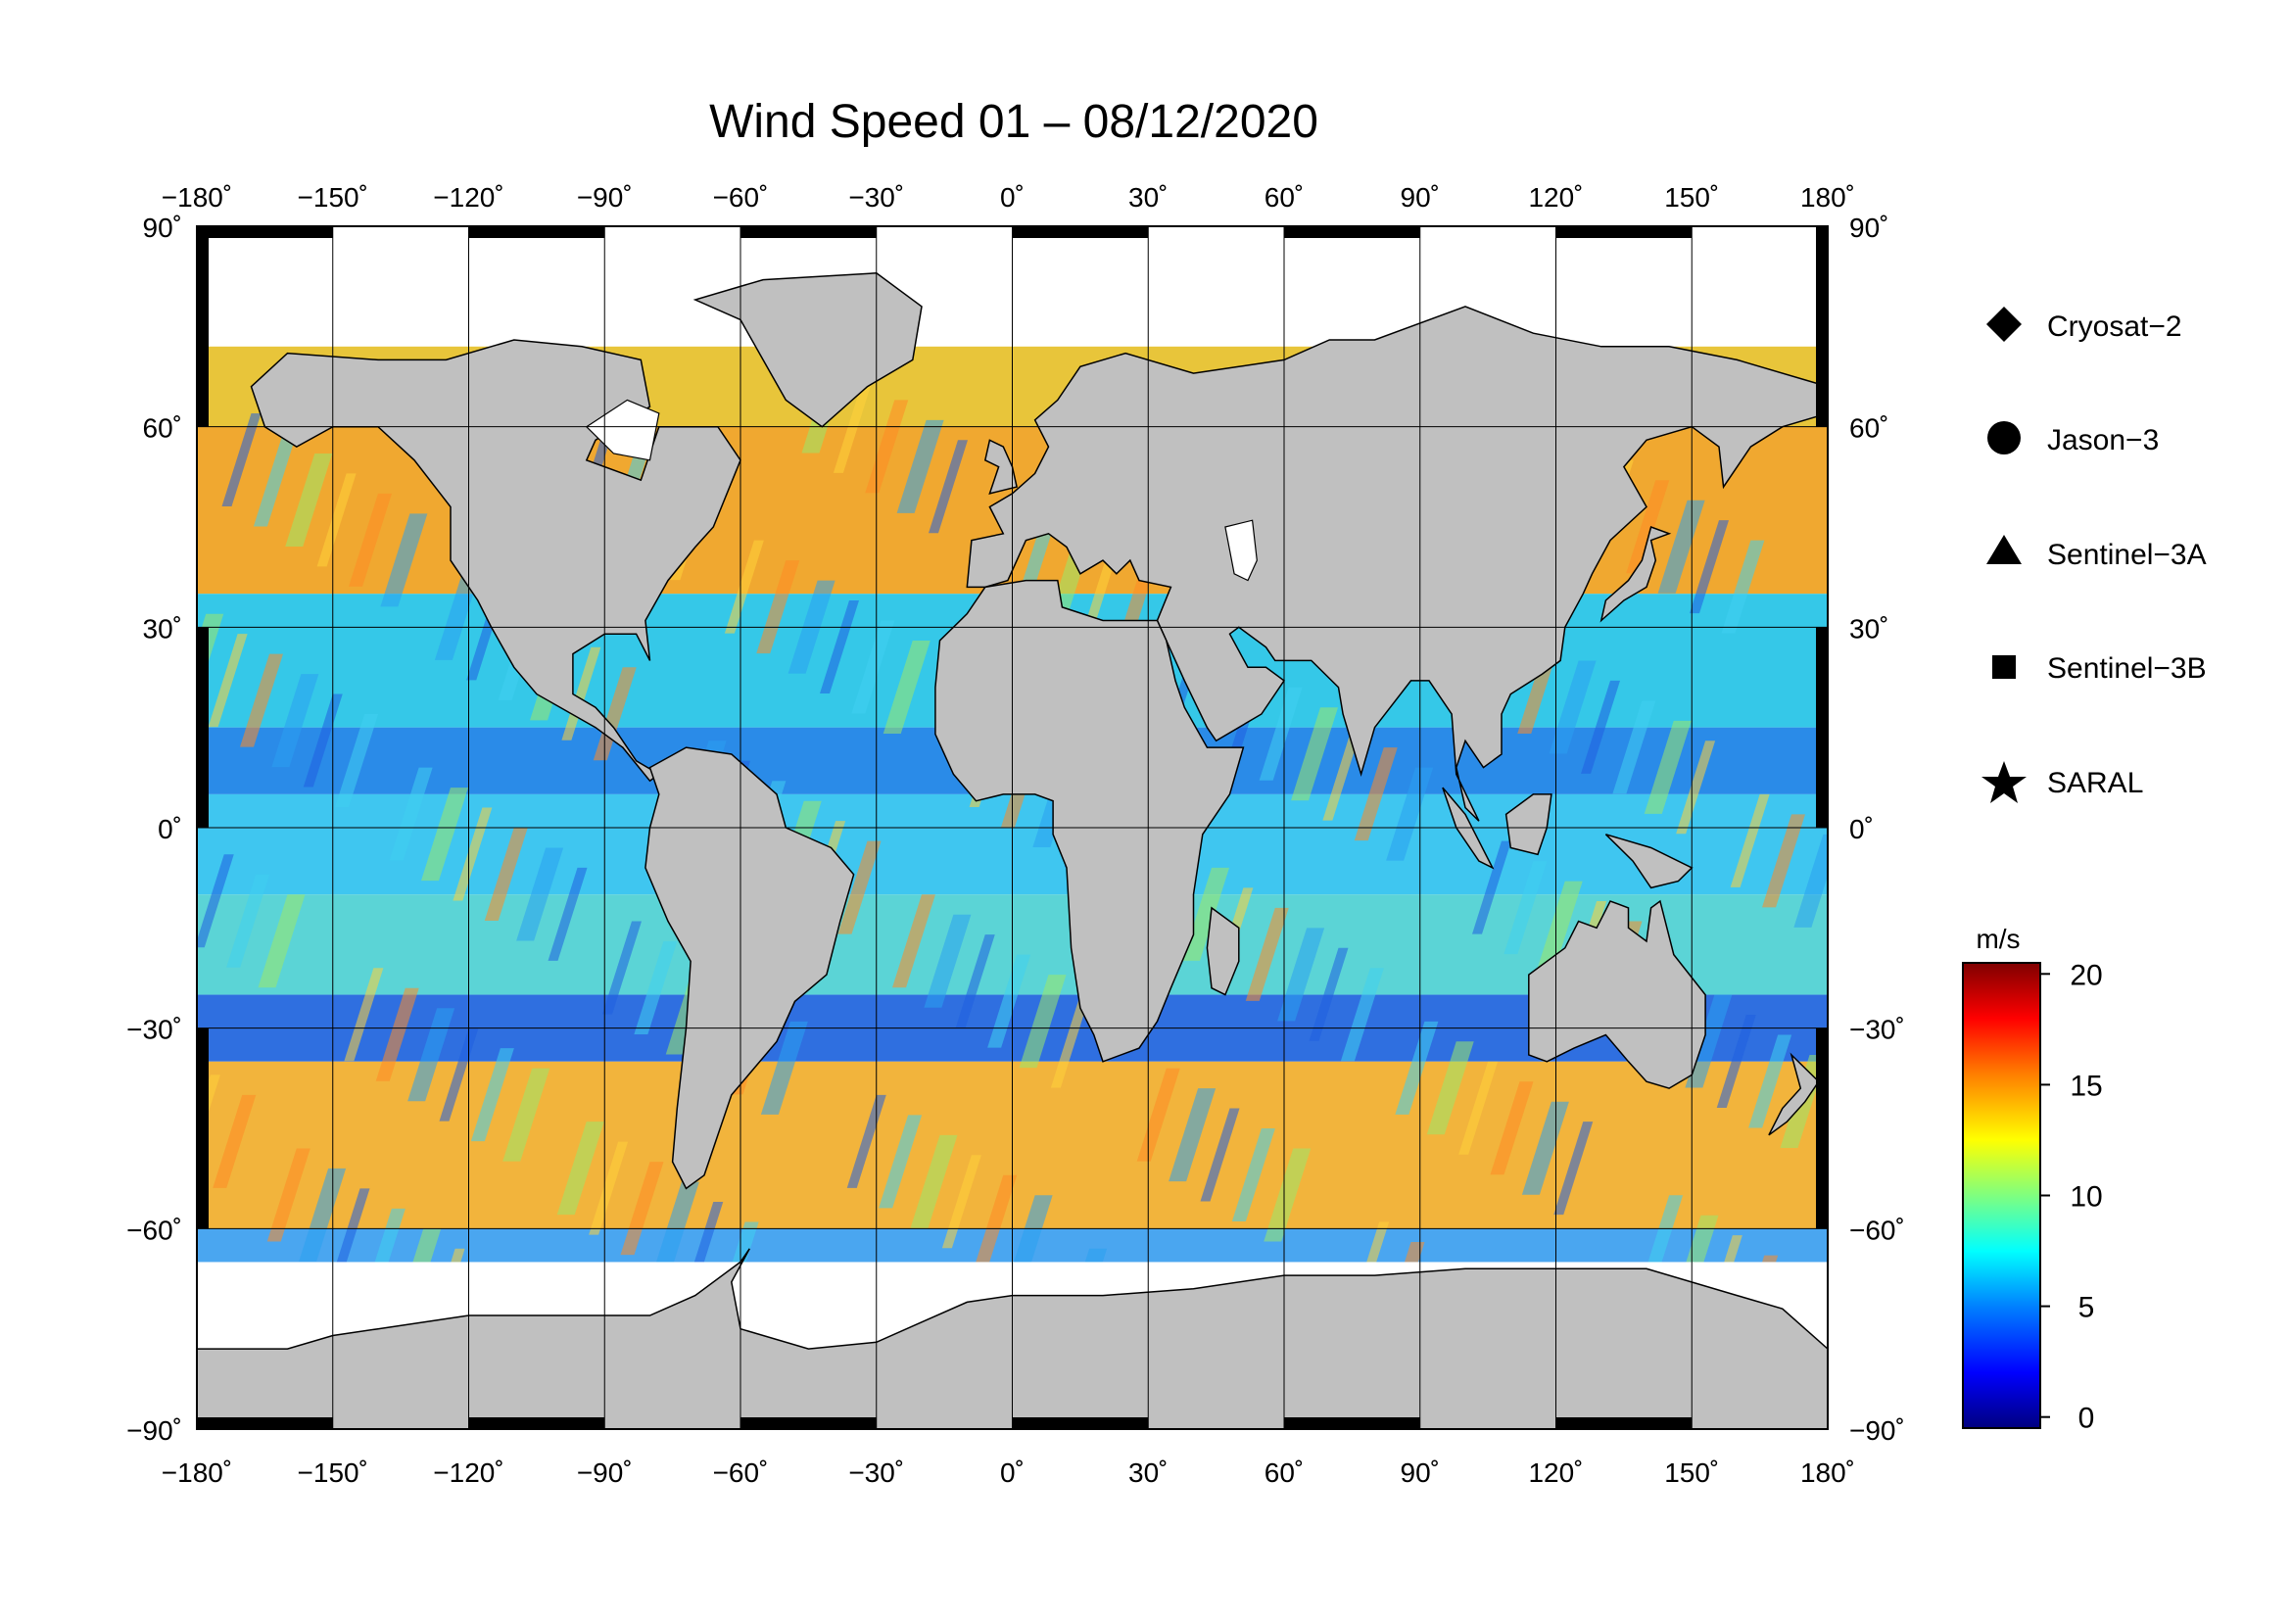 The width and height of the screenshot is (2291, 1624). What do you see at coordinates (1012, 1472) in the screenshot?
I see `longitude-label: 0˚` at bounding box center [1012, 1472].